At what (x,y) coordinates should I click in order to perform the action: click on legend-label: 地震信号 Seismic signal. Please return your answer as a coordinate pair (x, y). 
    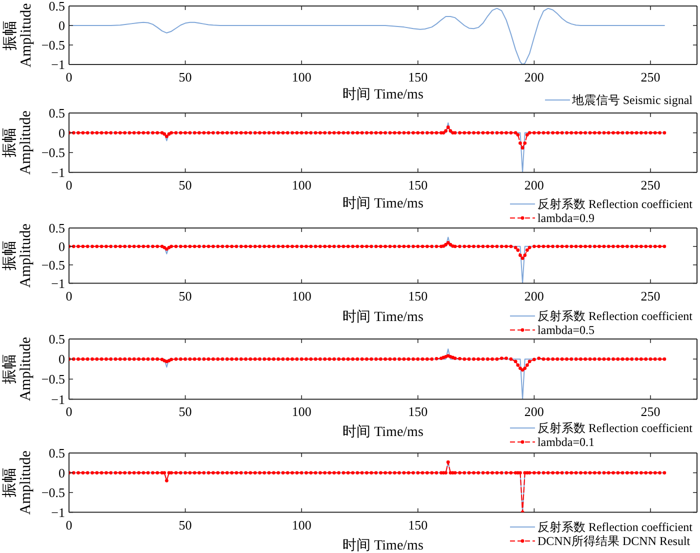
    Looking at the image, I should click on (632, 100).